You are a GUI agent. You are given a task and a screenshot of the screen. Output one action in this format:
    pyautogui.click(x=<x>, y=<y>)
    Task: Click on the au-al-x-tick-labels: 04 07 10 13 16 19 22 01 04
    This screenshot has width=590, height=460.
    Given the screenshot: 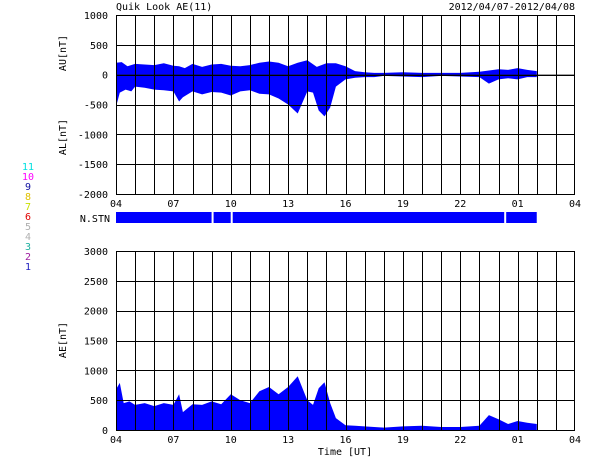 What is the action you would take?
    pyautogui.click(x=345, y=204)
    